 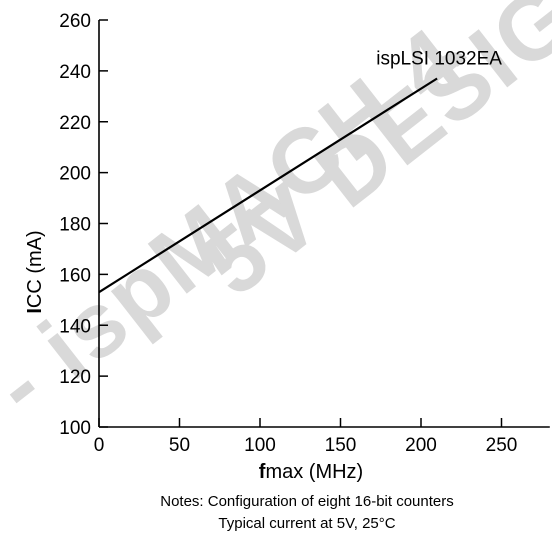 I want to click on y-tick-label-140: 140, so click(x=75, y=326).